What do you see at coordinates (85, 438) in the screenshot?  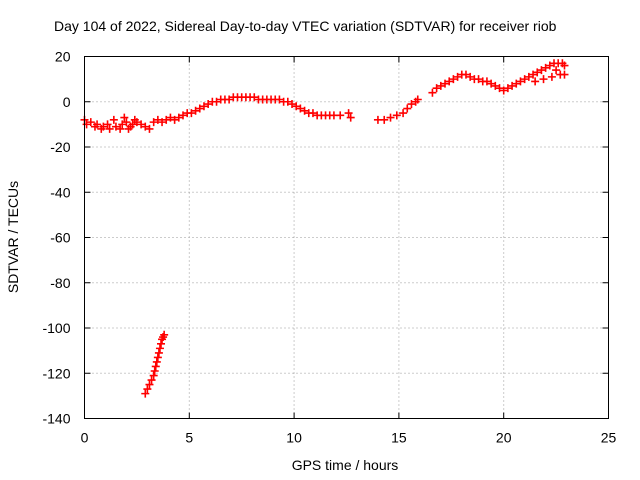 I see `x-tick-label: 0` at bounding box center [85, 438].